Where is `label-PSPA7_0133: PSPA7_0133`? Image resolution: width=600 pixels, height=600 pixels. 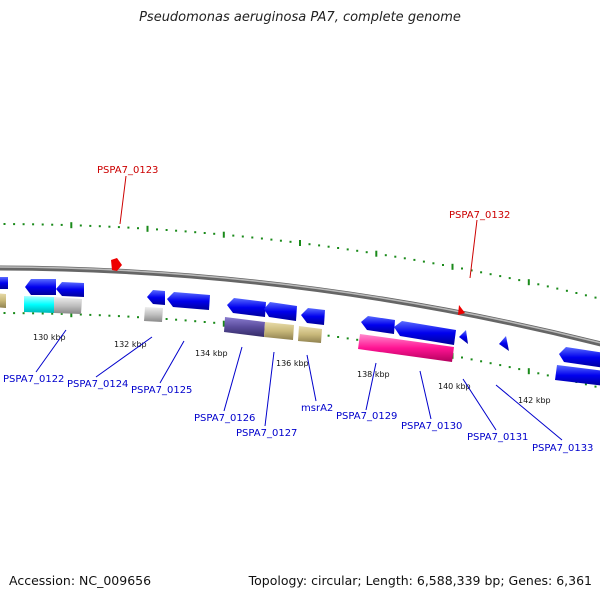 label-PSPA7_0133: PSPA7_0133 is located at coordinates (562, 448).